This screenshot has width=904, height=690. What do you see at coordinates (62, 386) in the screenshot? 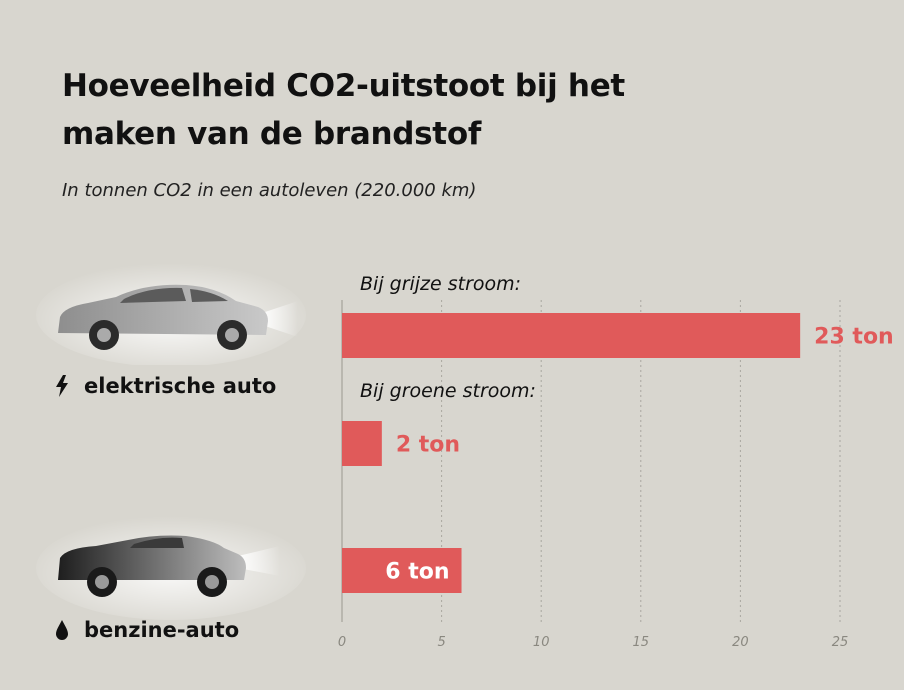
I see `lightning-bolt-icon` at bounding box center [62, 386].